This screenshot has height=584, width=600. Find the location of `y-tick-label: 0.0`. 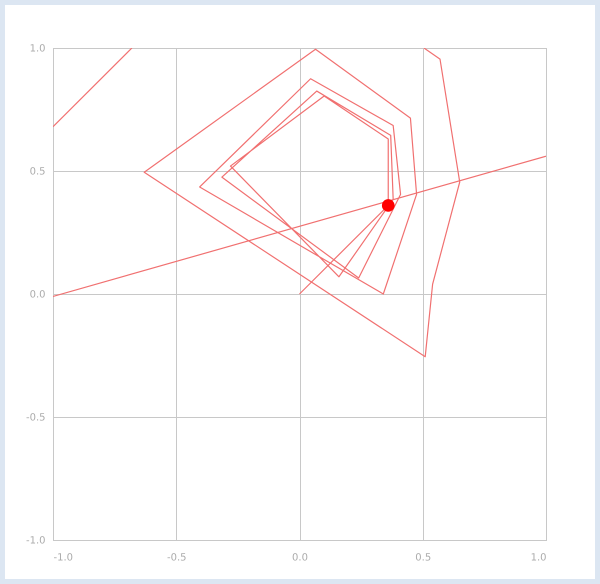

y-tick-label: 0.0 is located at coordinates (38, 295).